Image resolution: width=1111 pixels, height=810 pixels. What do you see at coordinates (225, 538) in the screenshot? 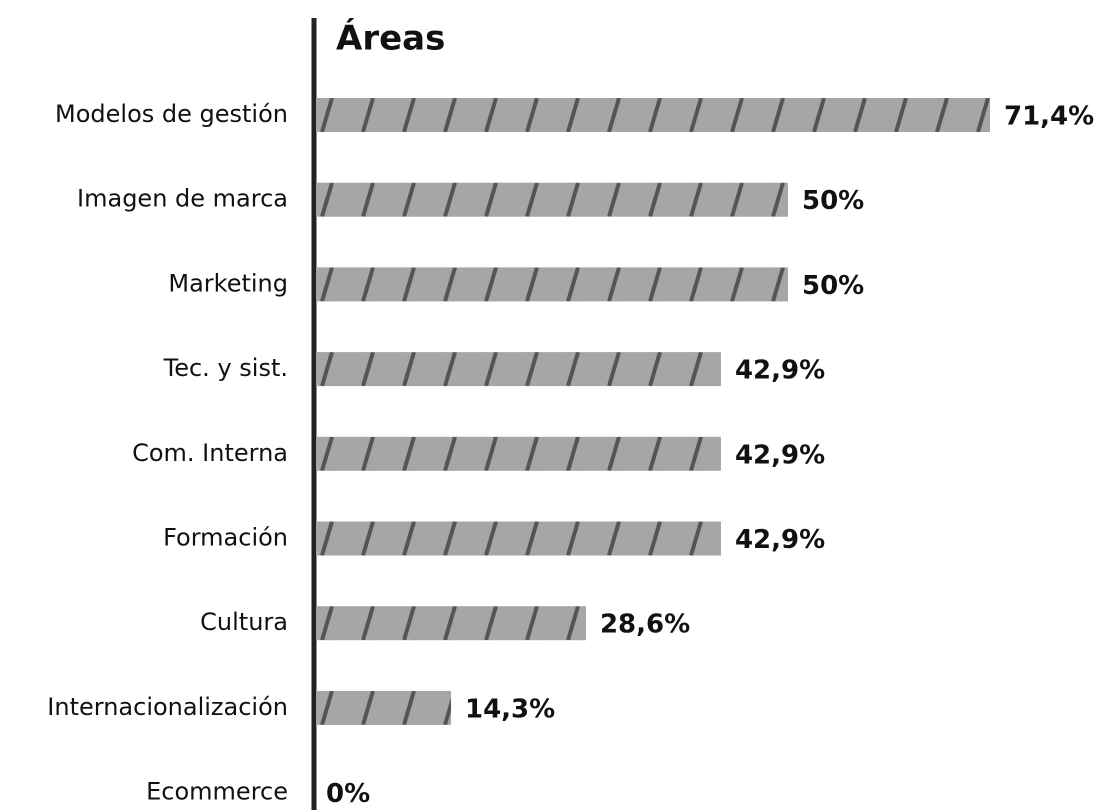
I see `category-label: Formación` at bounding box center [225, 538].